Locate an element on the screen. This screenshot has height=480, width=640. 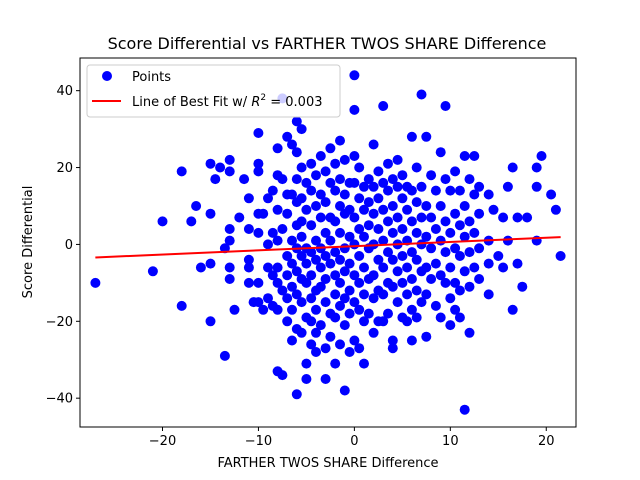
y-tick-label: −40 is located at coordinates (59, 399).